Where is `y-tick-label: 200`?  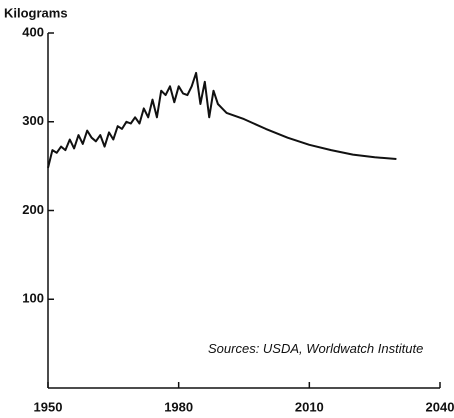
y-tick-label: 200 is located at coordinates (33, 209).